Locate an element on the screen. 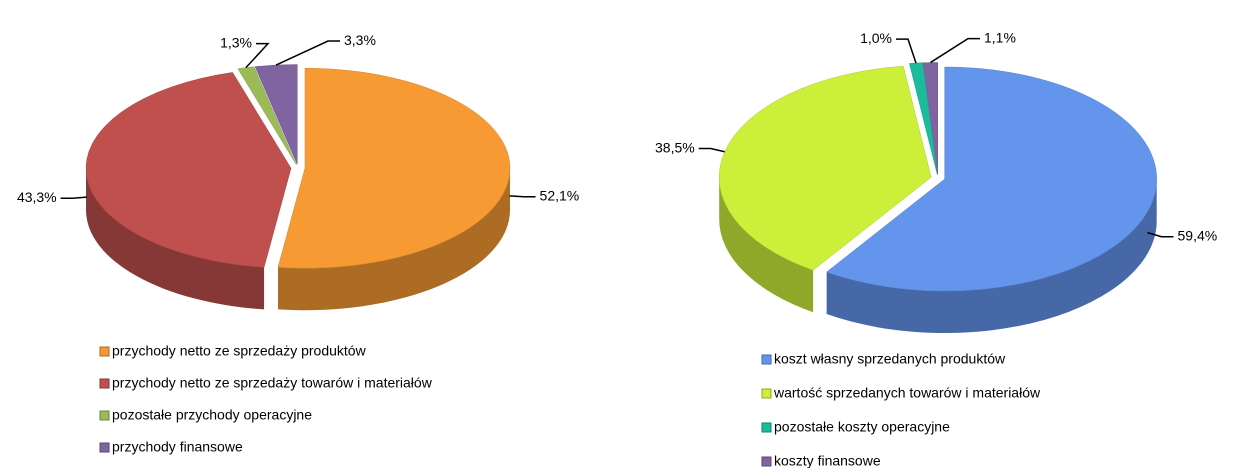 Image resolution: width=1246 pixels, height=468 pixels. legend-label: przychody netto ze sprzedaży produktów is located at coordinates (239, 351).